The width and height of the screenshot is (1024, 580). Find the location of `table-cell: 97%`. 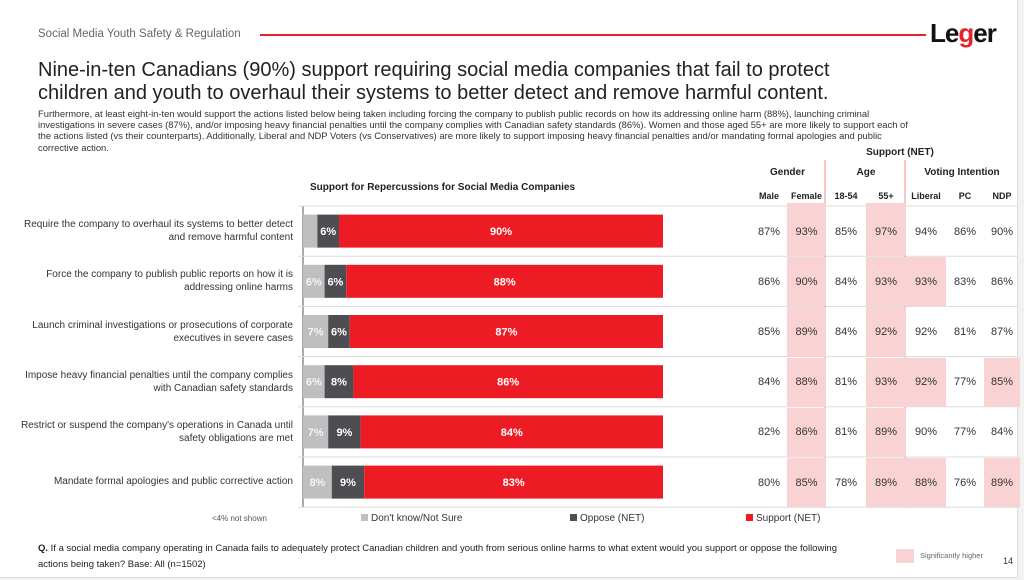

table-cell: 97% is located at coordinates (886, 232).